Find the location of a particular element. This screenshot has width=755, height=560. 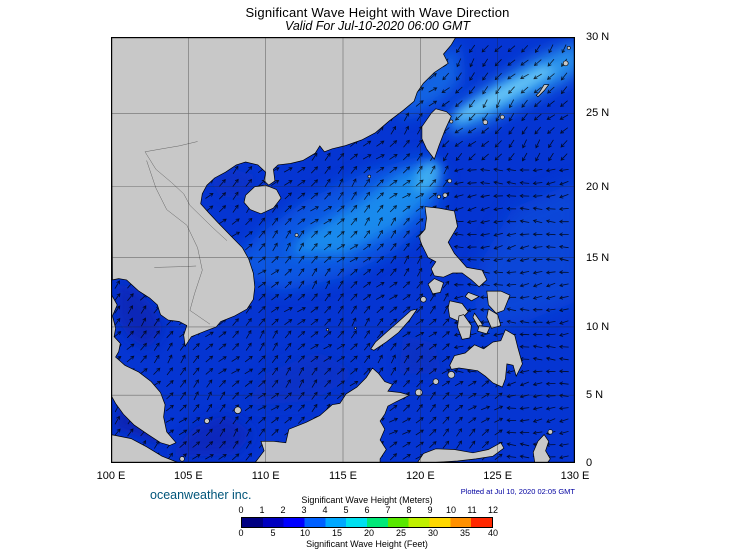

land-taiwan is located at coordinates (436, 134).